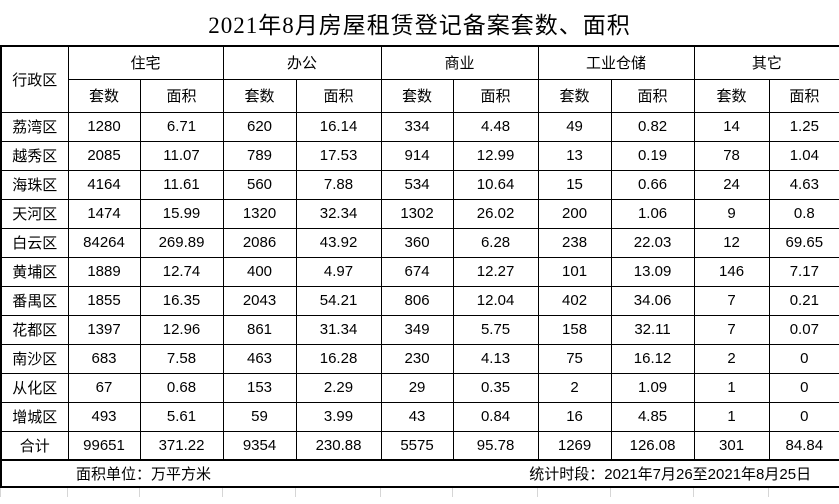 Image resolution: width=839 pixels, height=504 pixels. Describe the element at coordinates (495, 445) in the screenshot. I see `value-cell: 95.78` at that location.